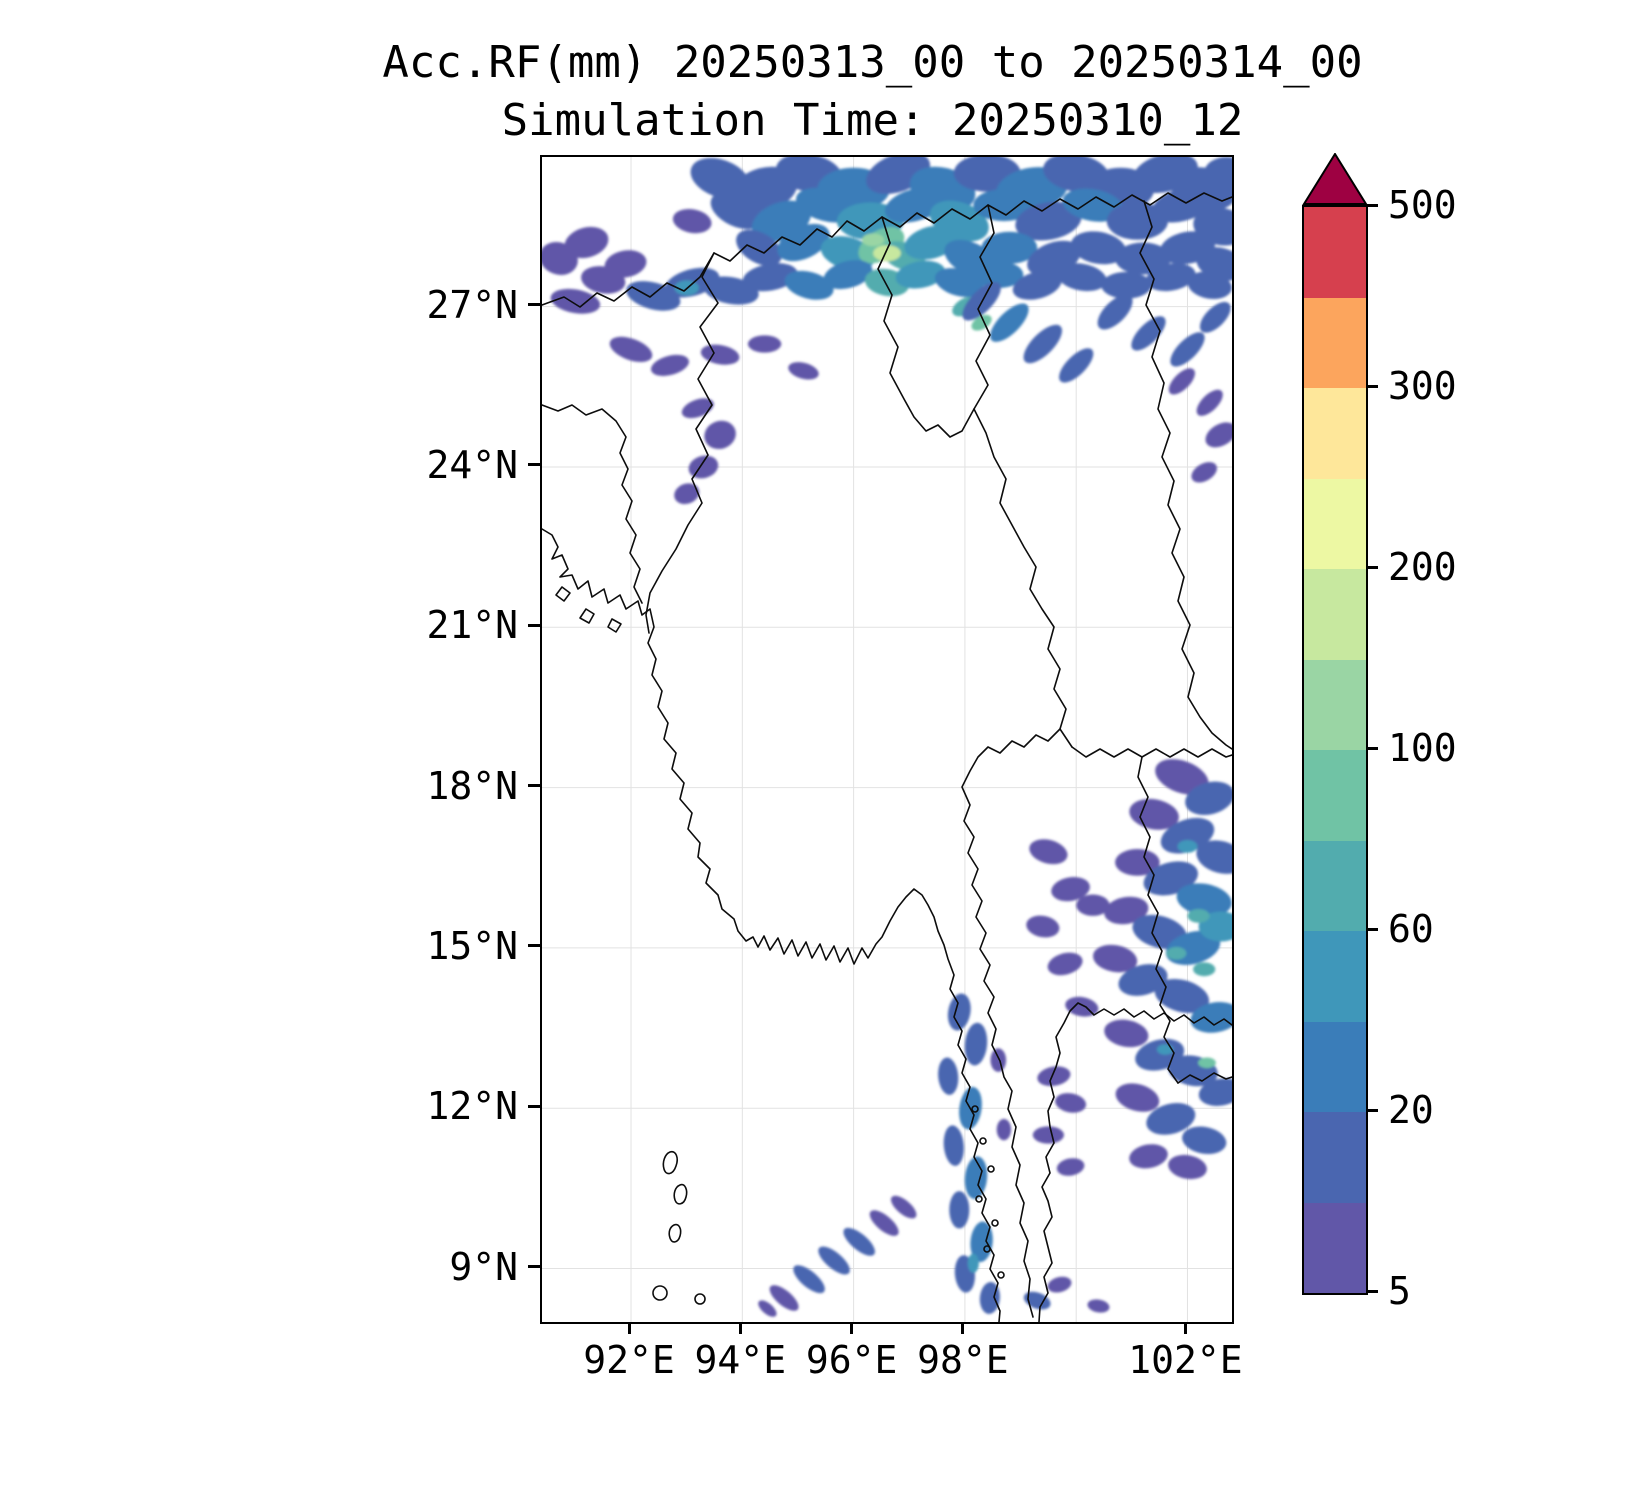  What do you see at coordinates (1422, 386) in the screenshot?
I see `colorbar-label-300: 300` at bounding box center [1422, 386].